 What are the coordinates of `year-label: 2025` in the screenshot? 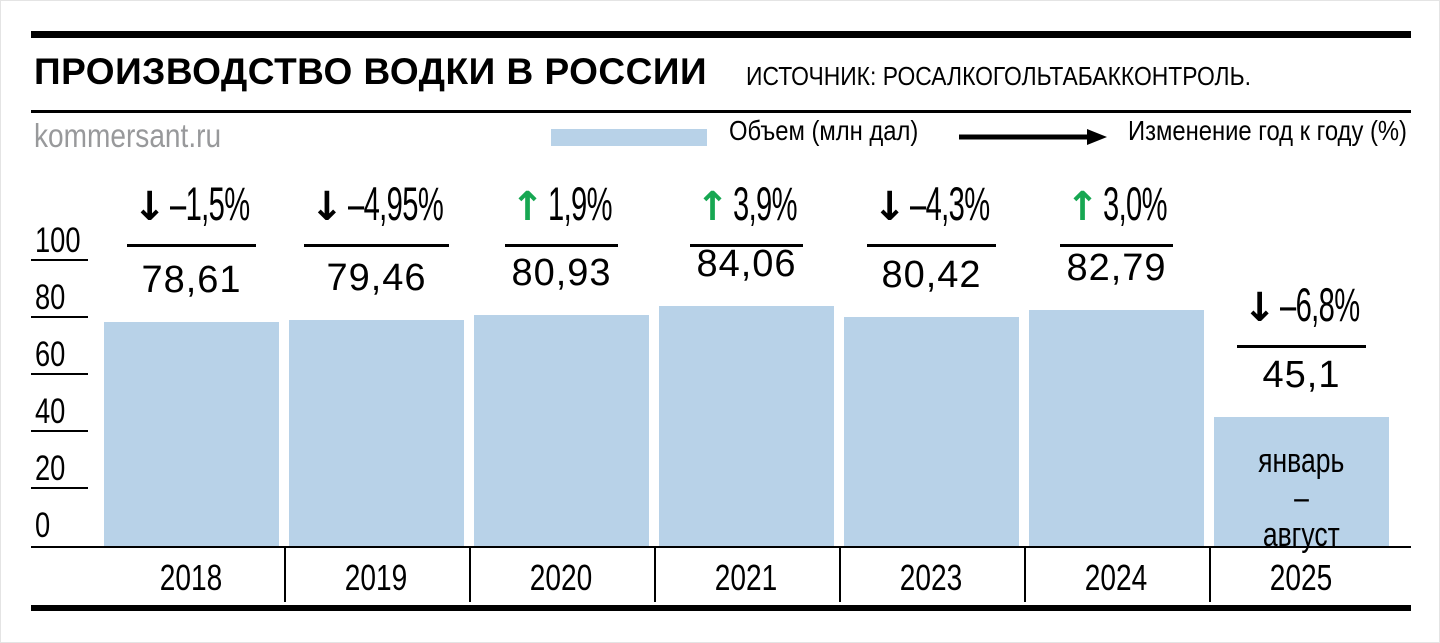 It's located at (1301, 578).